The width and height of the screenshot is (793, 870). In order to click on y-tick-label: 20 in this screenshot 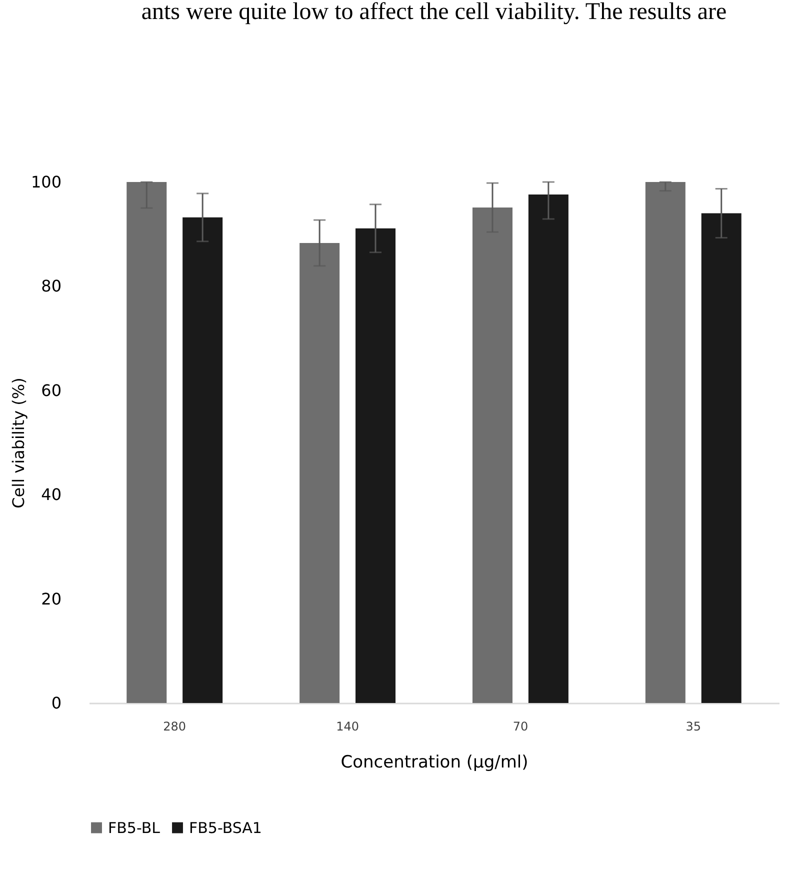, I will do `click(51, 598)`.